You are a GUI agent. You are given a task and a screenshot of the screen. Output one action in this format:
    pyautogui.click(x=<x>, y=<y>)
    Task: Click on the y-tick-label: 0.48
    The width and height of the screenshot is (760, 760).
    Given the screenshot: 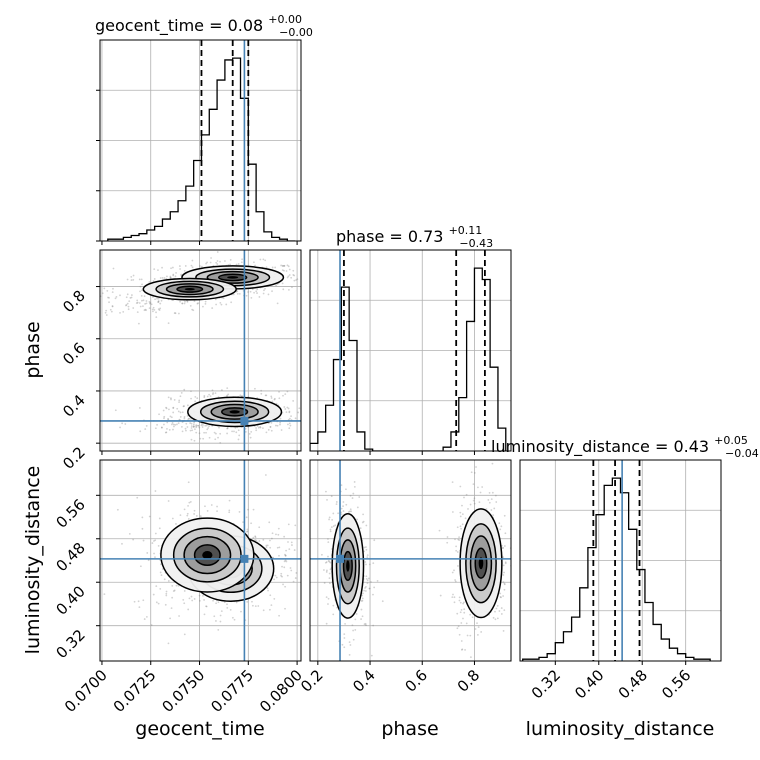 What is the action you would take?
    pyautogui.click(x=70, y=557)
    